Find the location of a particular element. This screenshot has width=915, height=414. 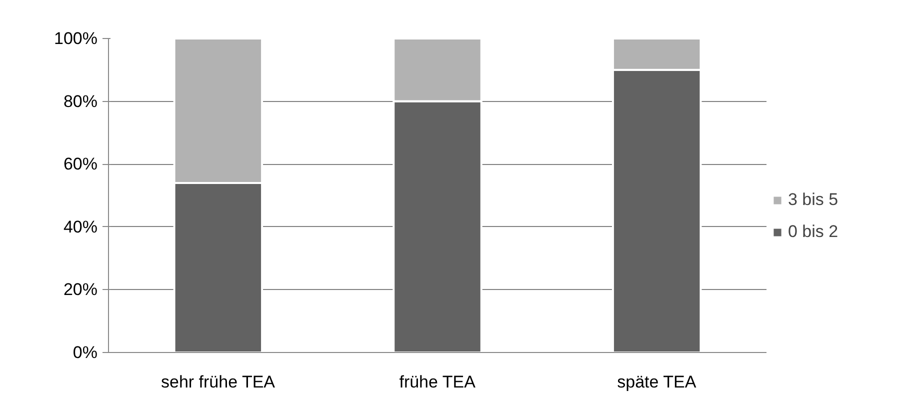

y-tick-label: 100% is located at coordinates (76, 38).